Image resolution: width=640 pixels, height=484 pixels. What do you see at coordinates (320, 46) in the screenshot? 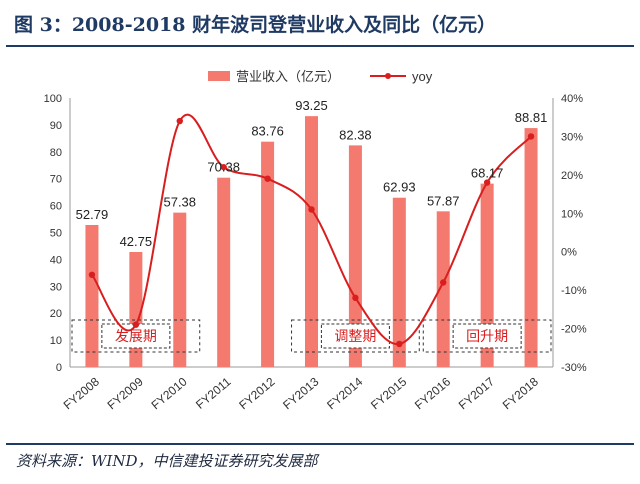
I see `title-divider` at bounding box center [320, 46].